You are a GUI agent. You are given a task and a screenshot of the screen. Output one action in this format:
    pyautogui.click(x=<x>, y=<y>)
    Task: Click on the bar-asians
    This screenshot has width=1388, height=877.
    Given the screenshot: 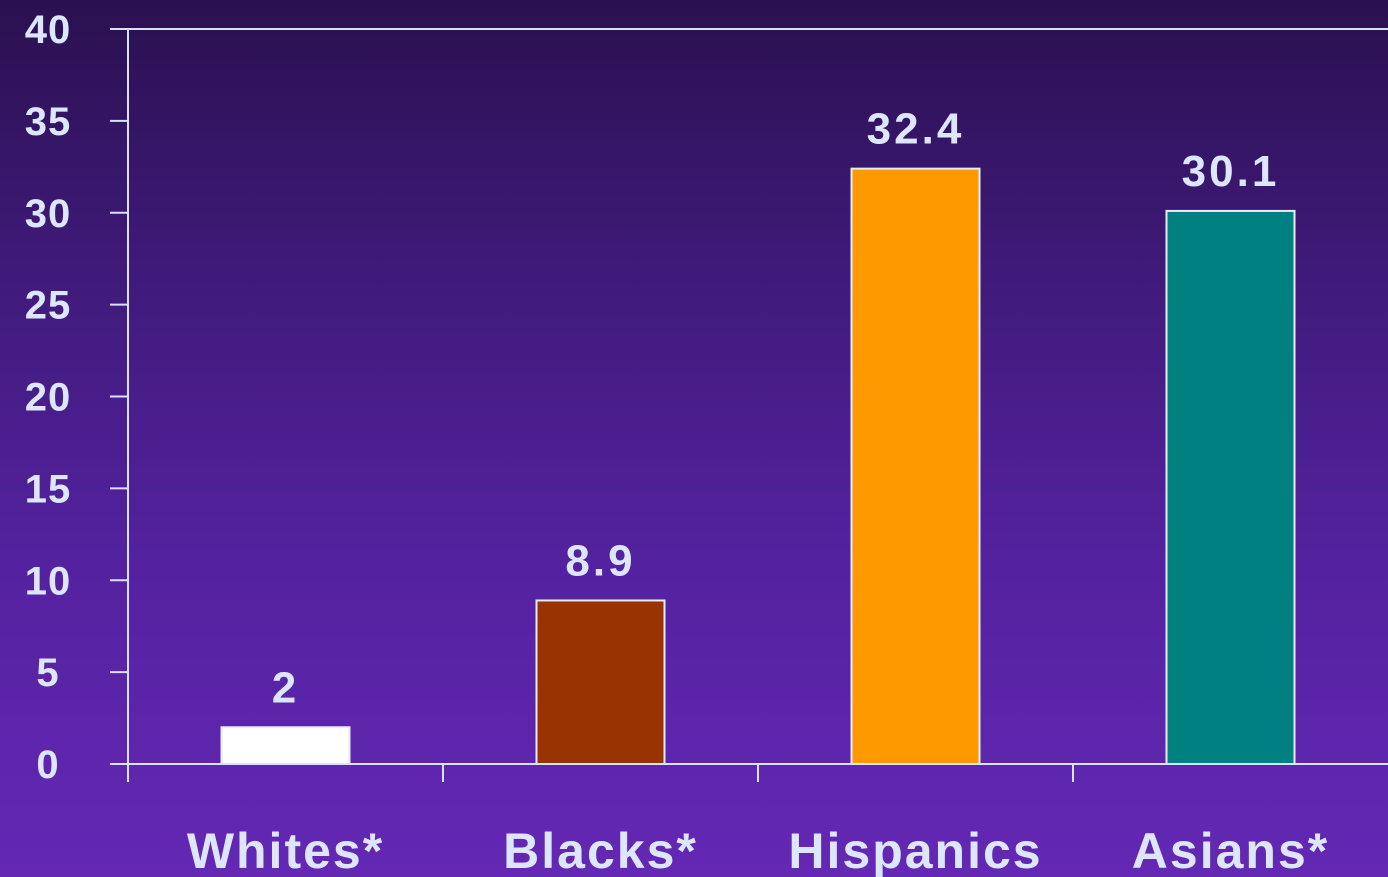 What is the action you would take?
    pyautogui.click(x=1230, y=487)
    